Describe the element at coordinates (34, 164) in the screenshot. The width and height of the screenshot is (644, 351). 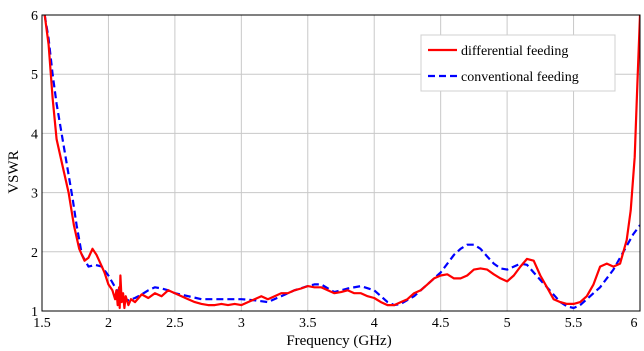
I see `y-axis-ticks: 1 2 3 4 5 6` at that location.